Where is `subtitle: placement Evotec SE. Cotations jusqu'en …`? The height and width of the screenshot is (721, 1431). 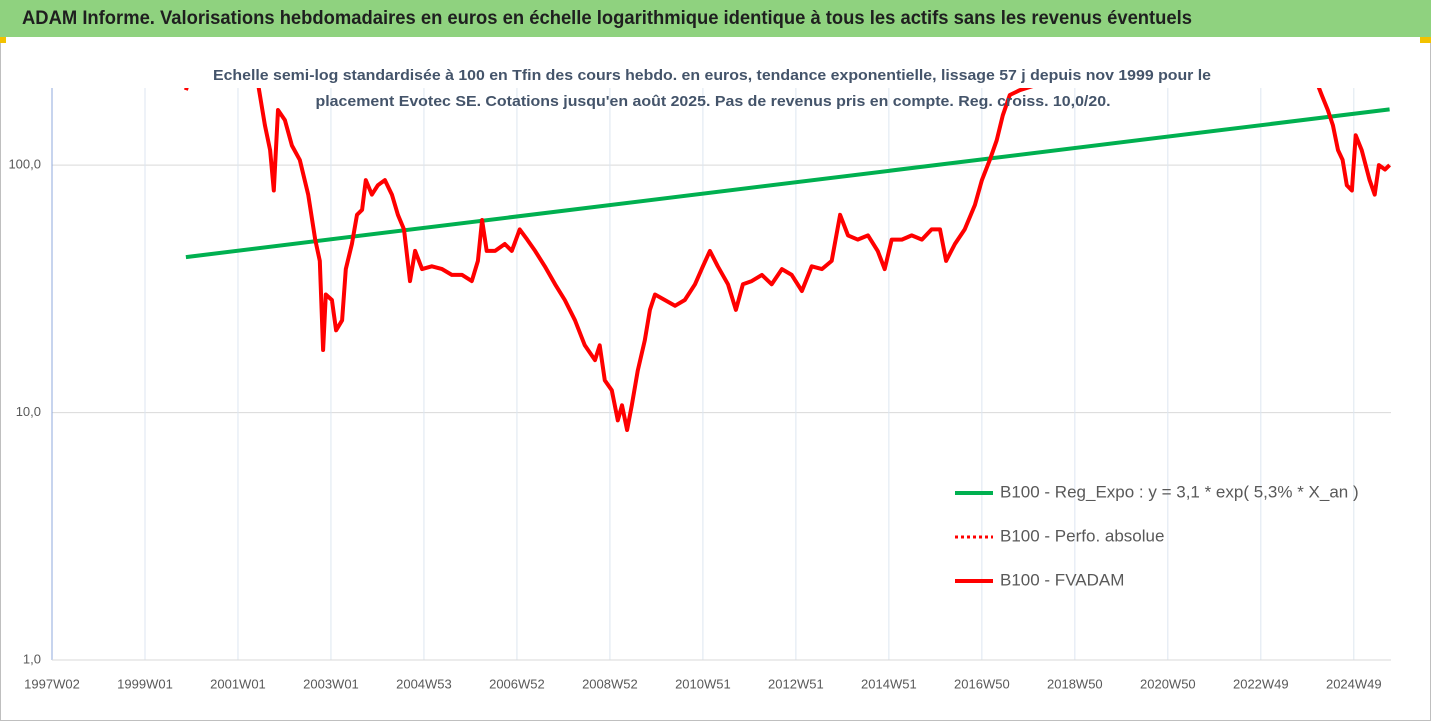 subtitle: placement Evotec SE. Cotations jusqu'en … is located at coordinates (713, 101).